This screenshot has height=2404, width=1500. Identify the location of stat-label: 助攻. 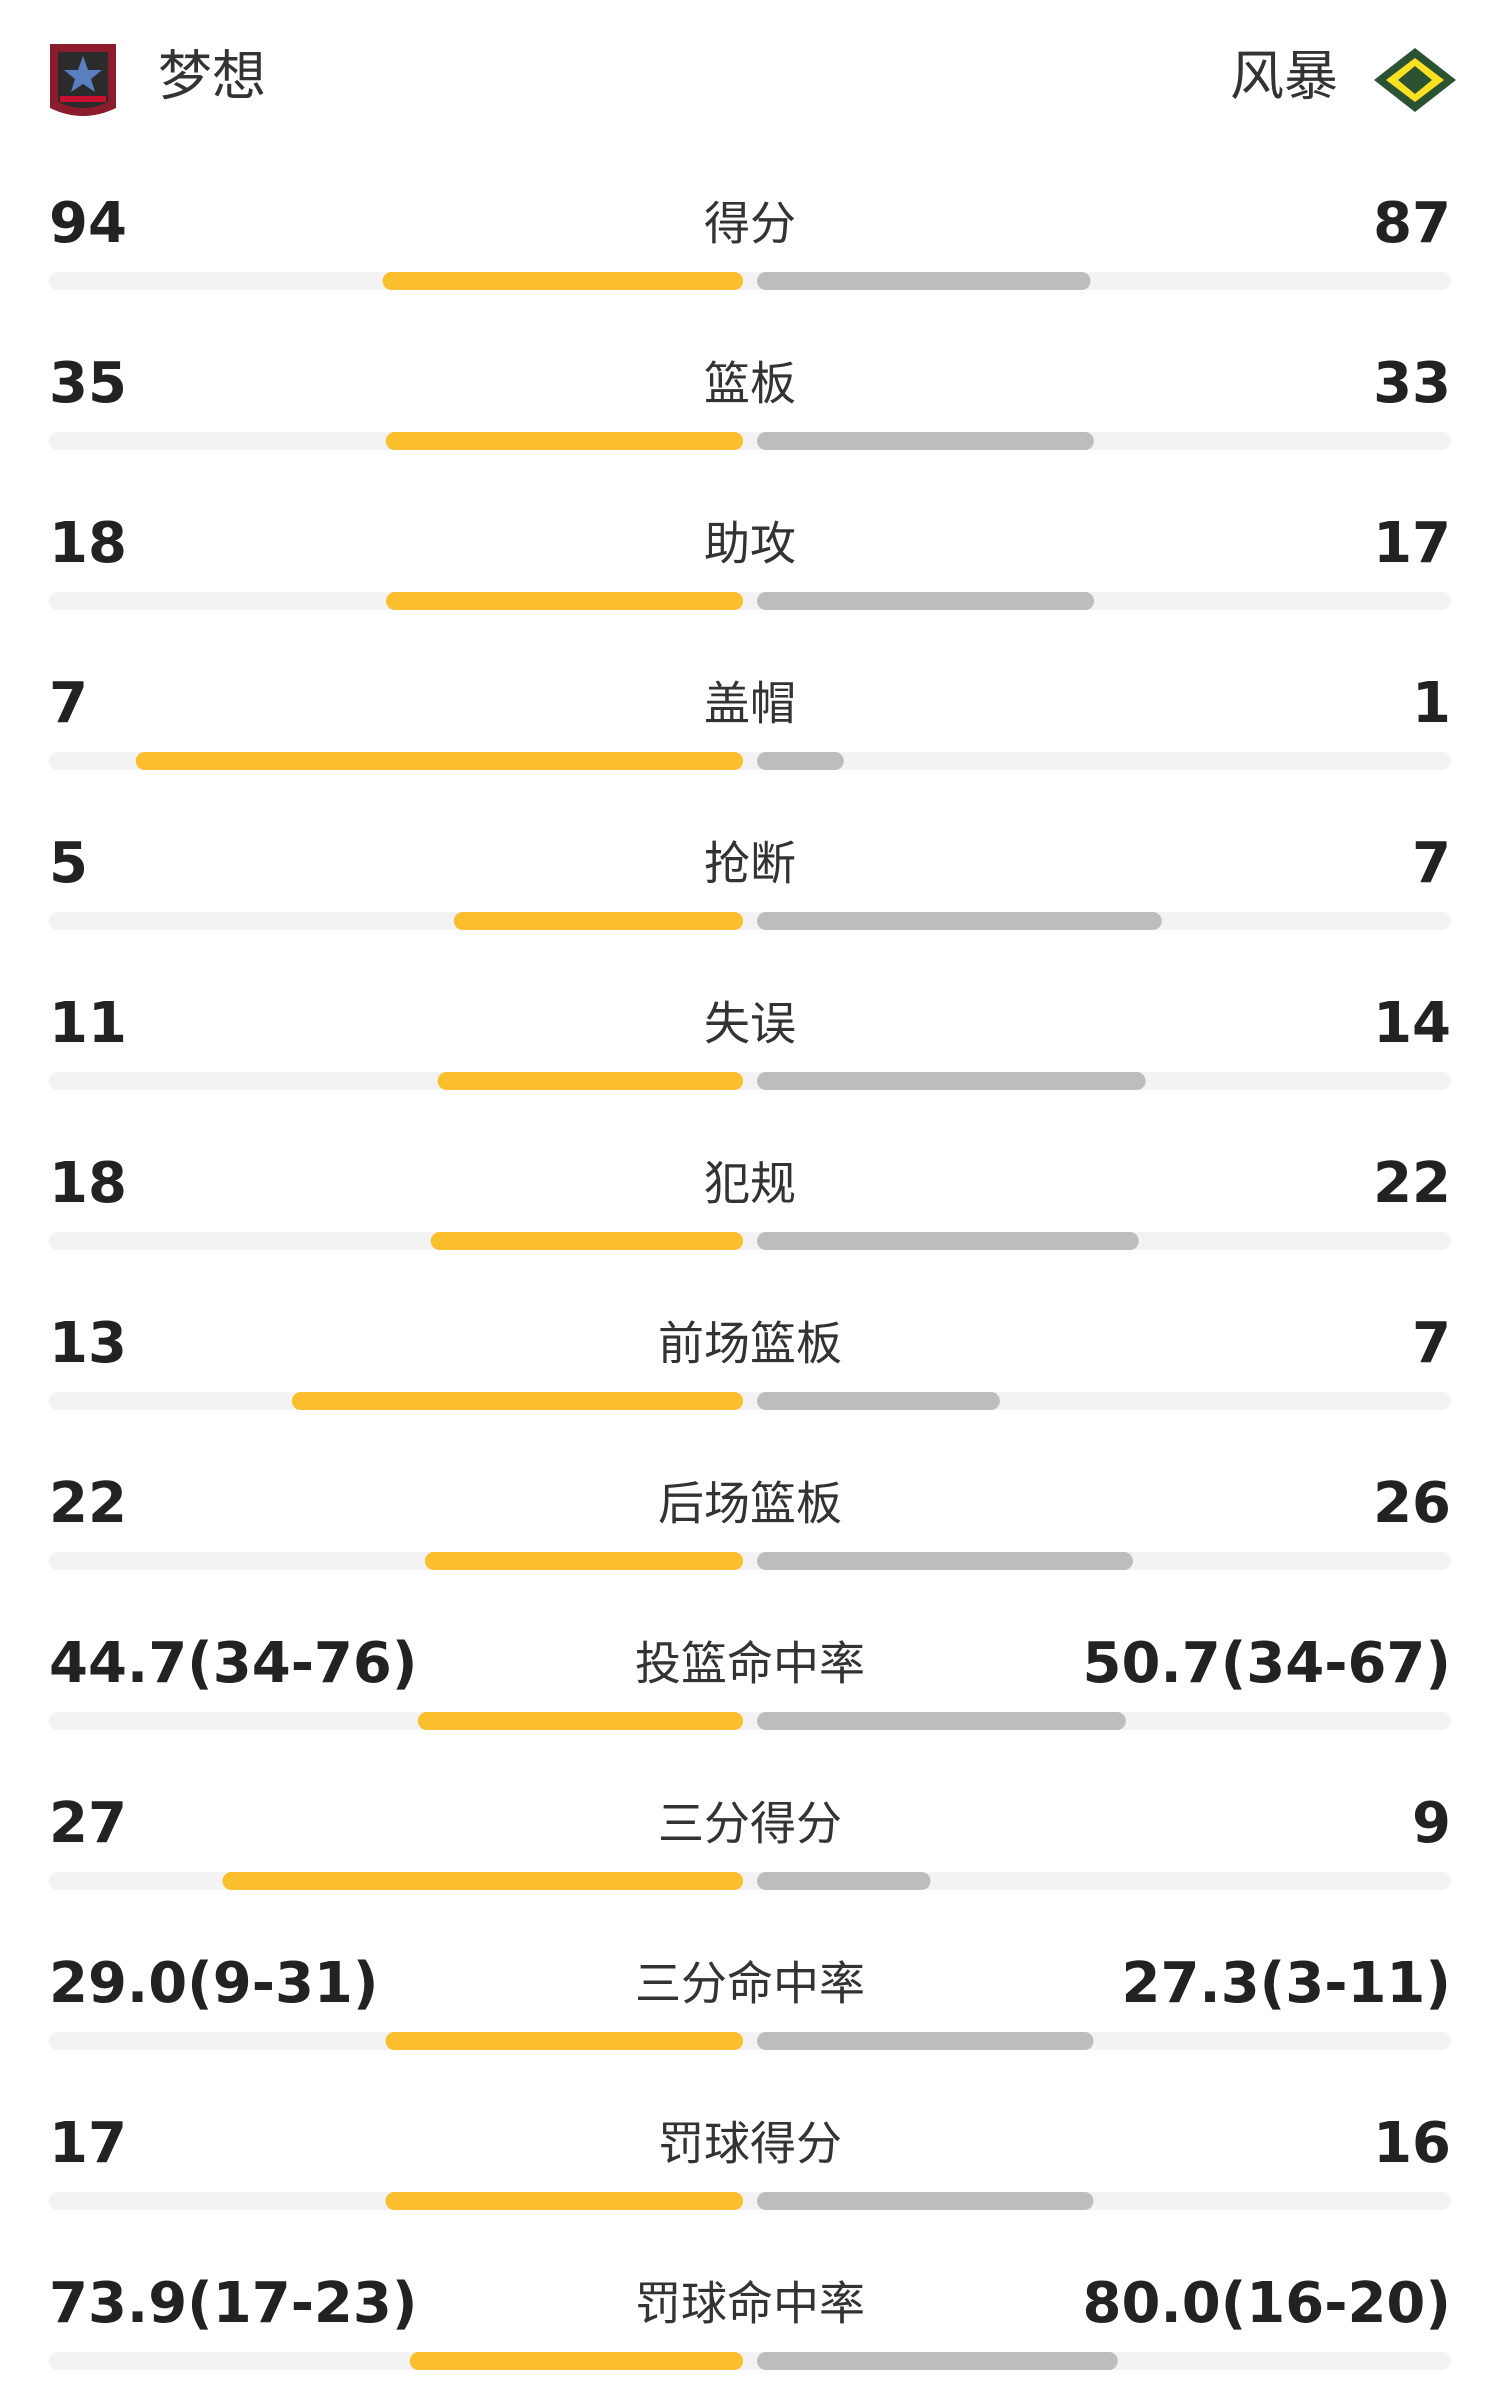
(750, 544).